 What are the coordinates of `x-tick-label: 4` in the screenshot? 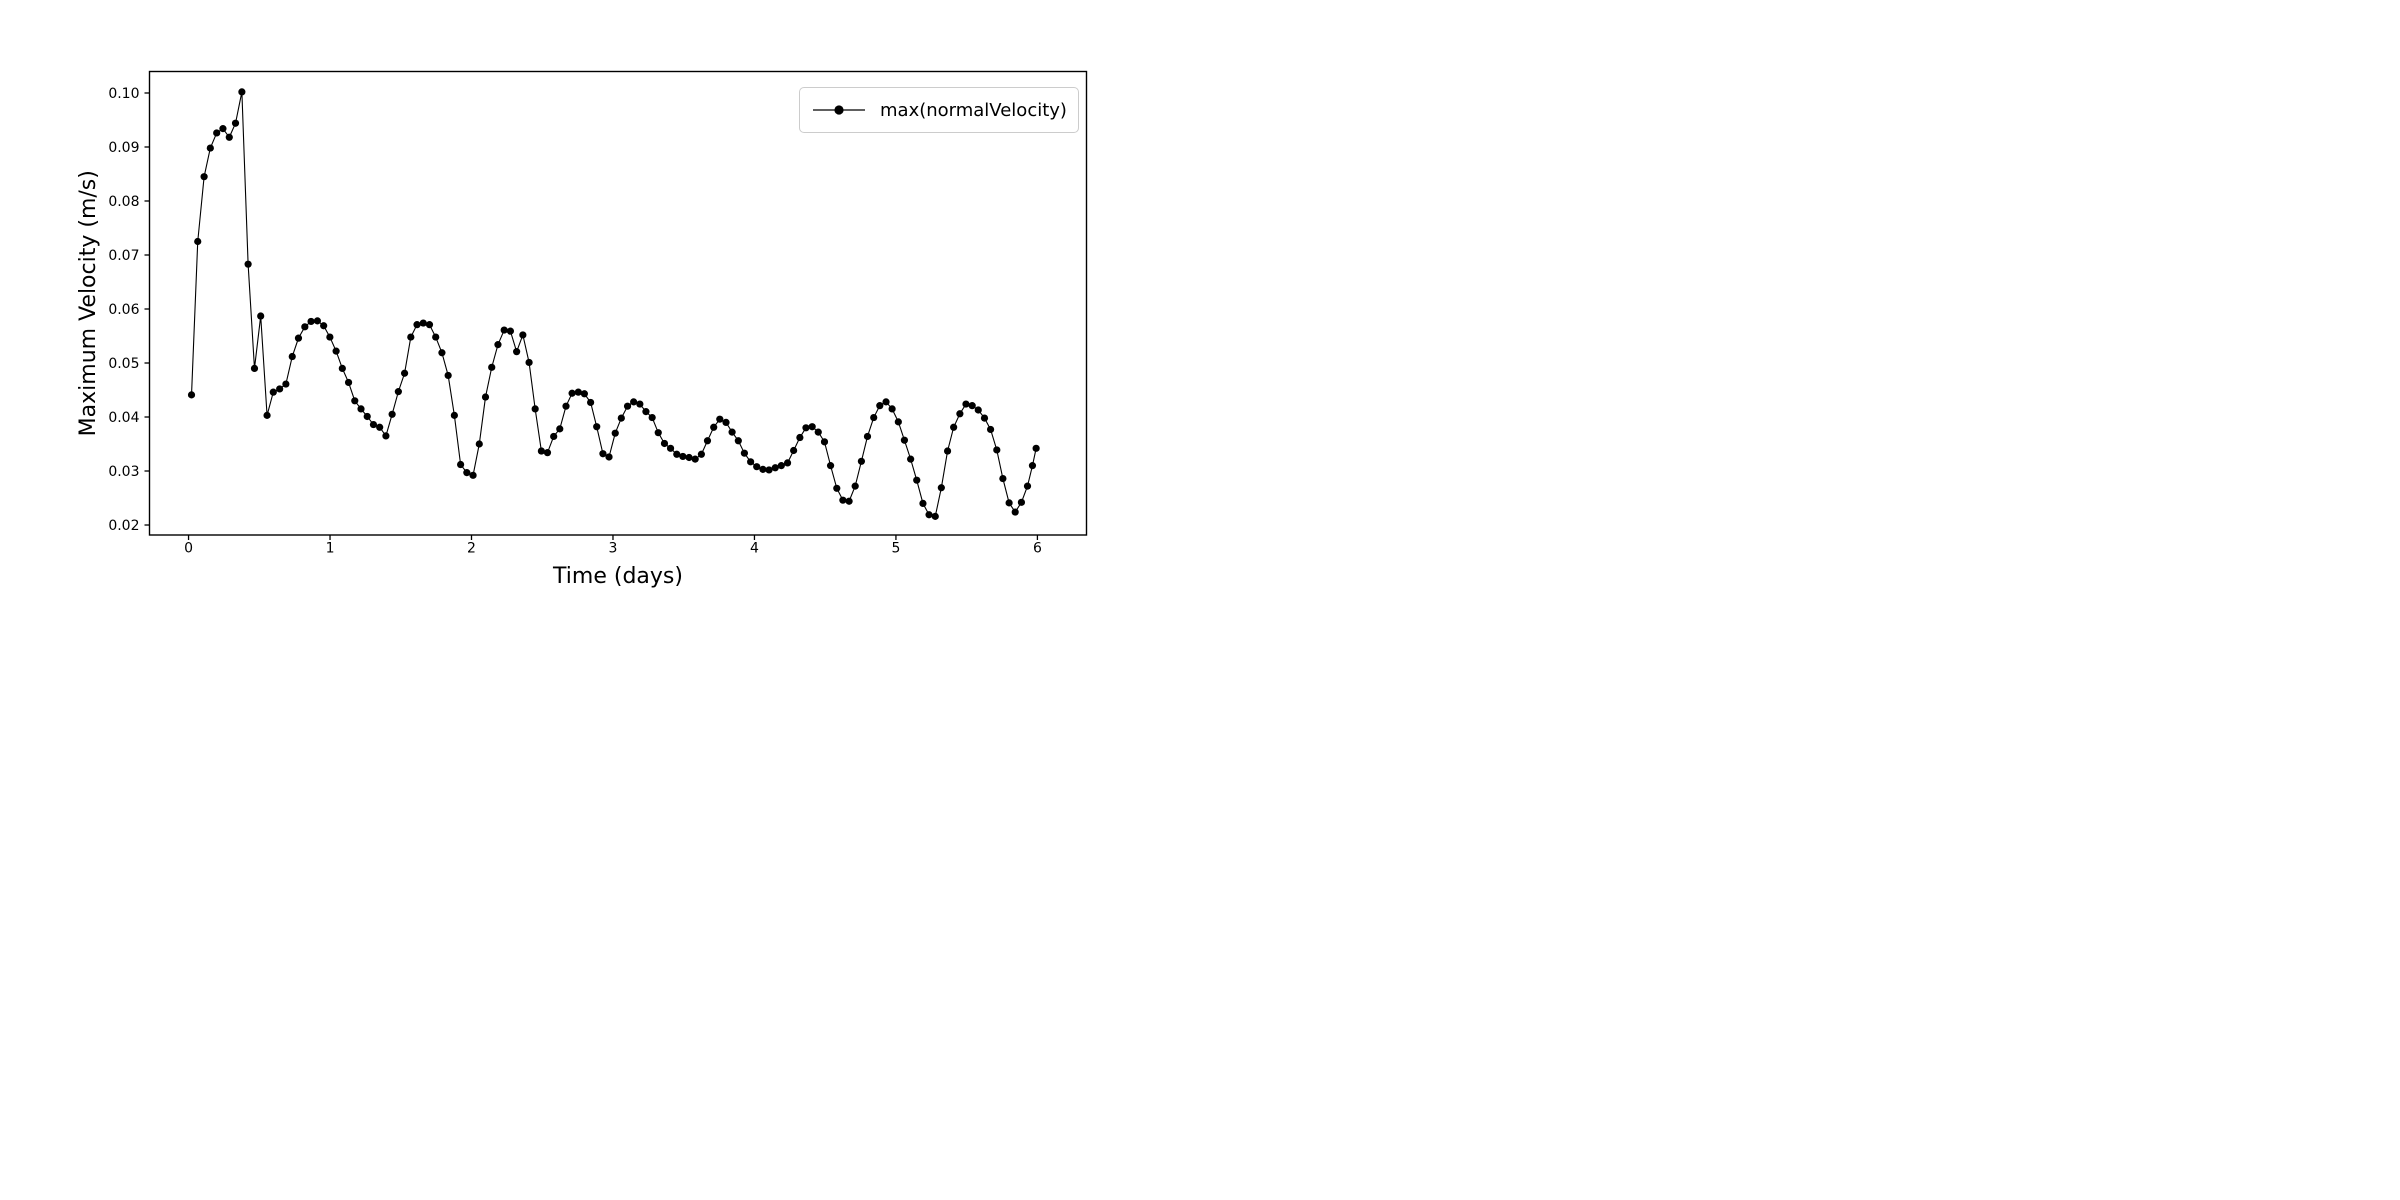 It's located at (754, 549).